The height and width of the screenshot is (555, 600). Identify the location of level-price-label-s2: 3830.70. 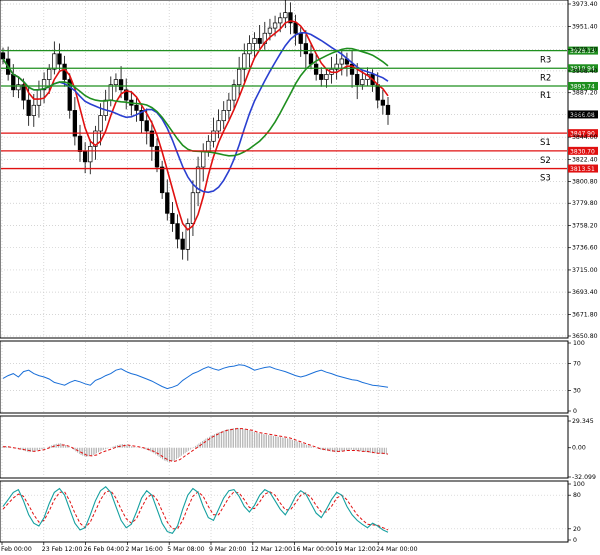
(582, 151).